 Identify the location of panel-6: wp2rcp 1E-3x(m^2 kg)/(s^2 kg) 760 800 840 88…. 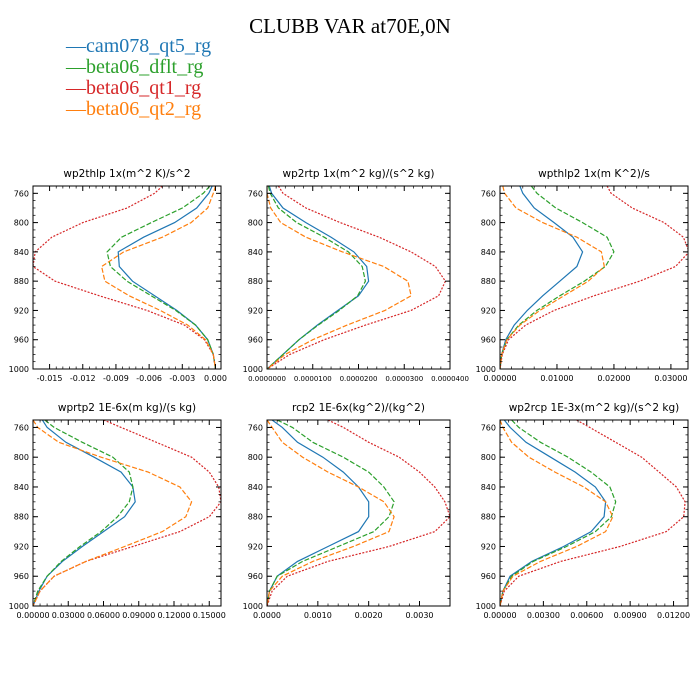
(583, 511).